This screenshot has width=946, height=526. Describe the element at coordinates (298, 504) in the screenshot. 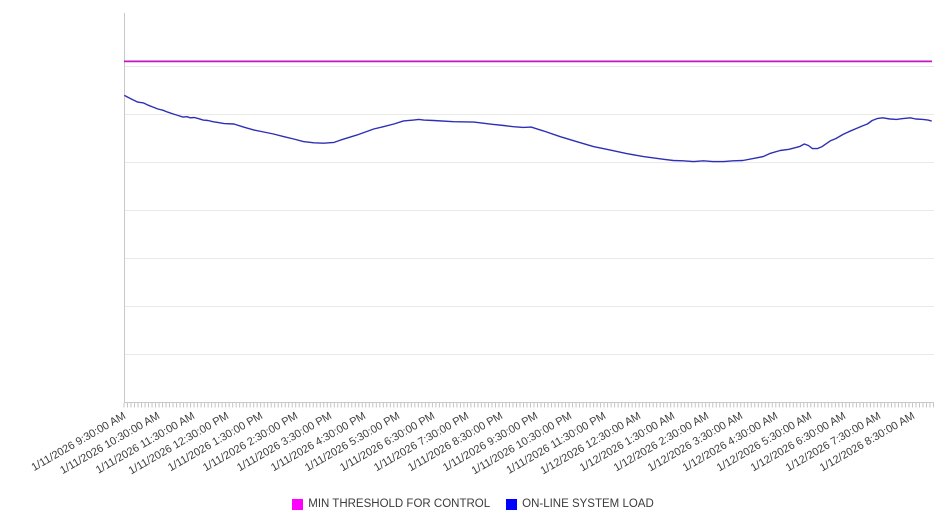

I see `threshold-swatch-icon` at that location.